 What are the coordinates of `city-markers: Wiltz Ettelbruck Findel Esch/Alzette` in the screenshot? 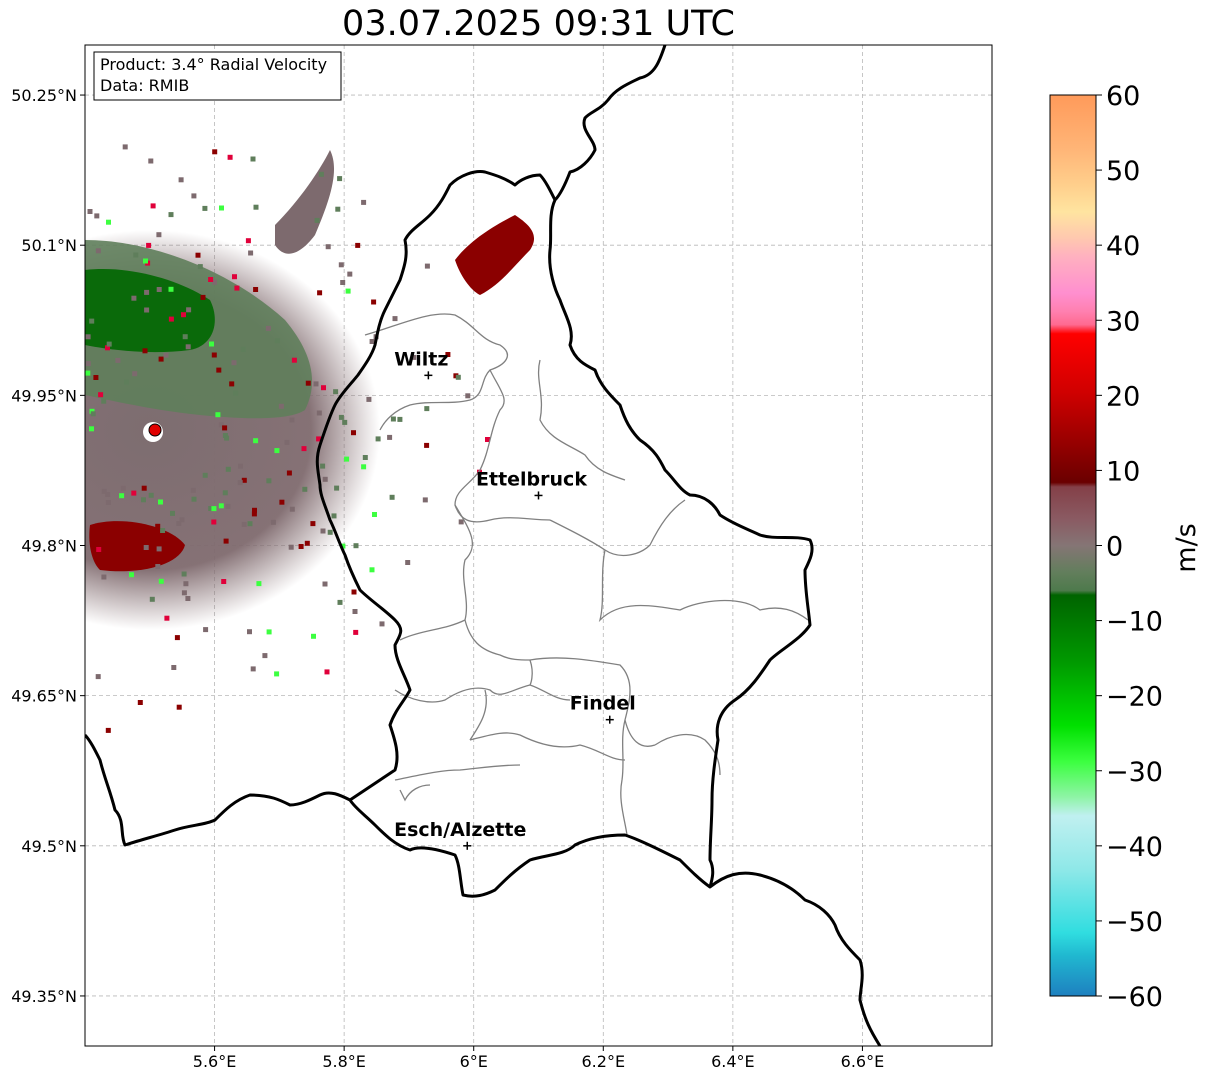 It's located at (515, 599).